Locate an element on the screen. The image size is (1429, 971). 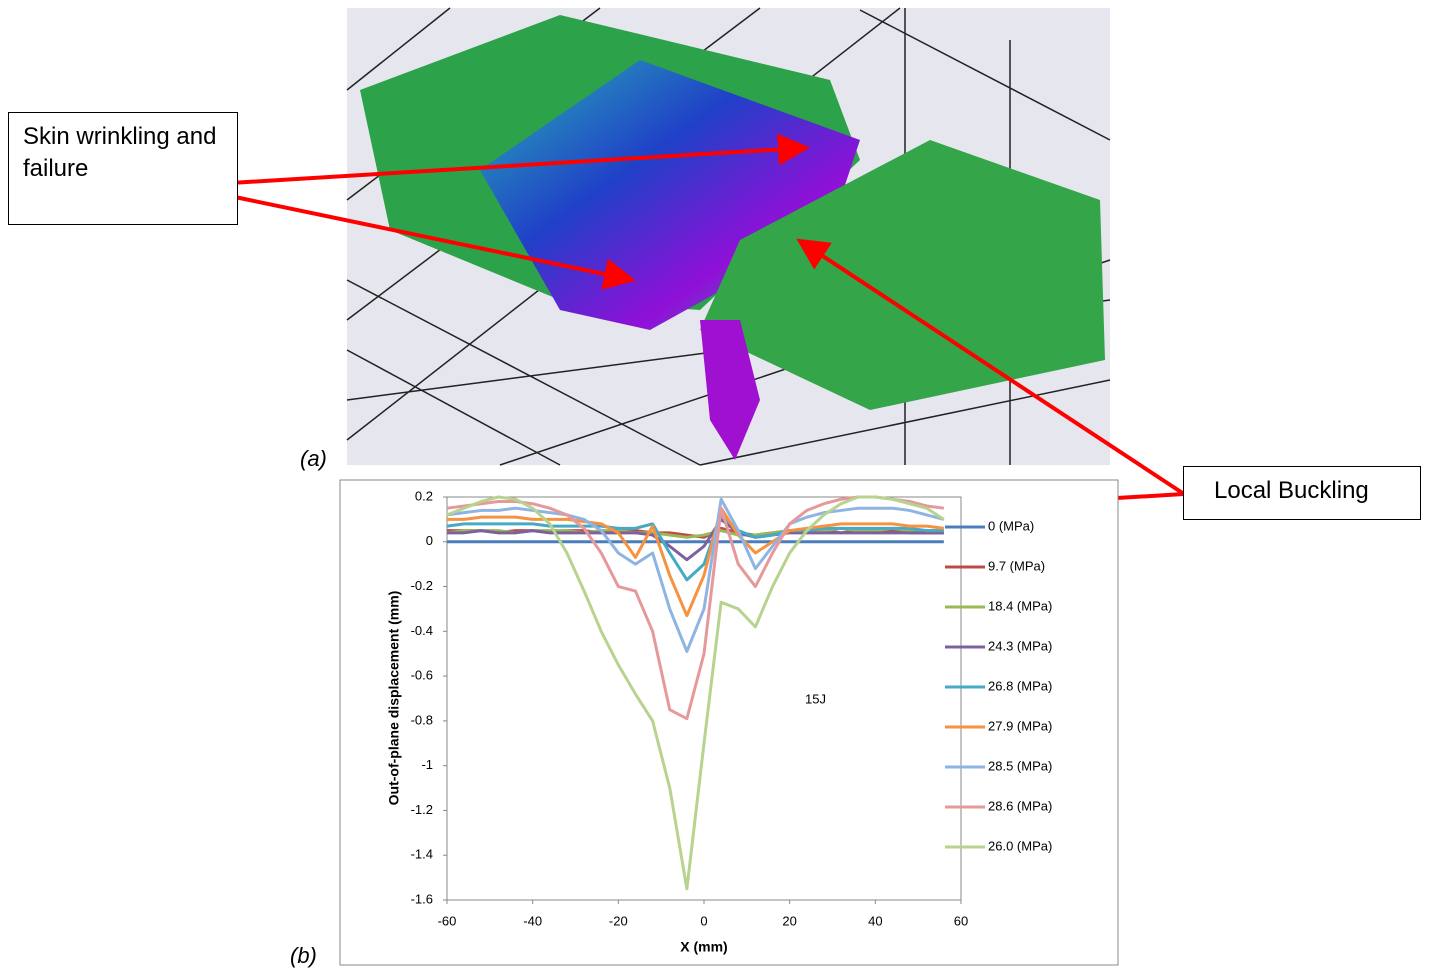
callout-box: Skin wrinkling and failure is located at coordinates (123, 168).